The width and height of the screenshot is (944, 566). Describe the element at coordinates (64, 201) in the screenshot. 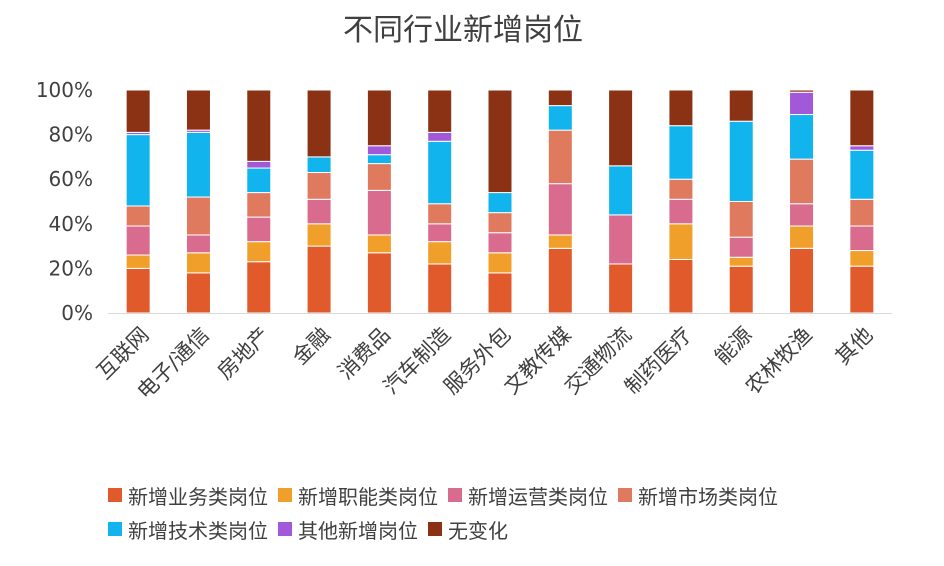

I see `y-axis: 0% 20% 40% 60% 80% 100%` at that location.